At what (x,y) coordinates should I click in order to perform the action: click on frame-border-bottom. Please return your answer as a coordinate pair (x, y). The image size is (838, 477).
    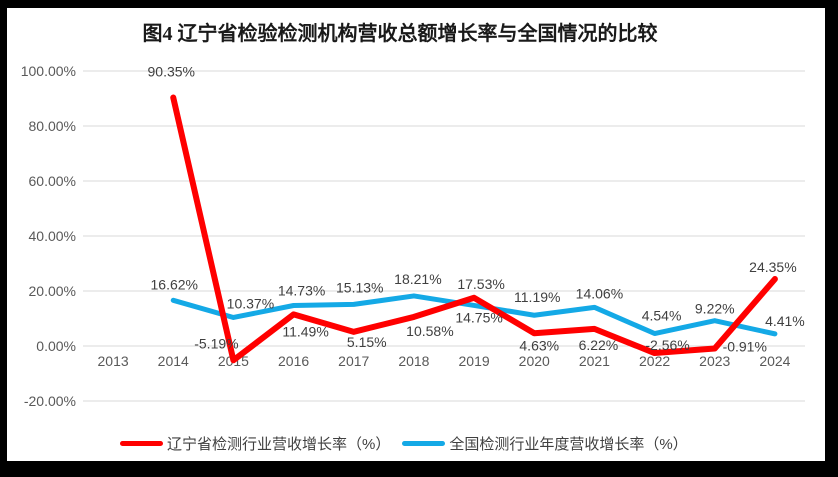
    Looking at the image, I should click on (419, 469).